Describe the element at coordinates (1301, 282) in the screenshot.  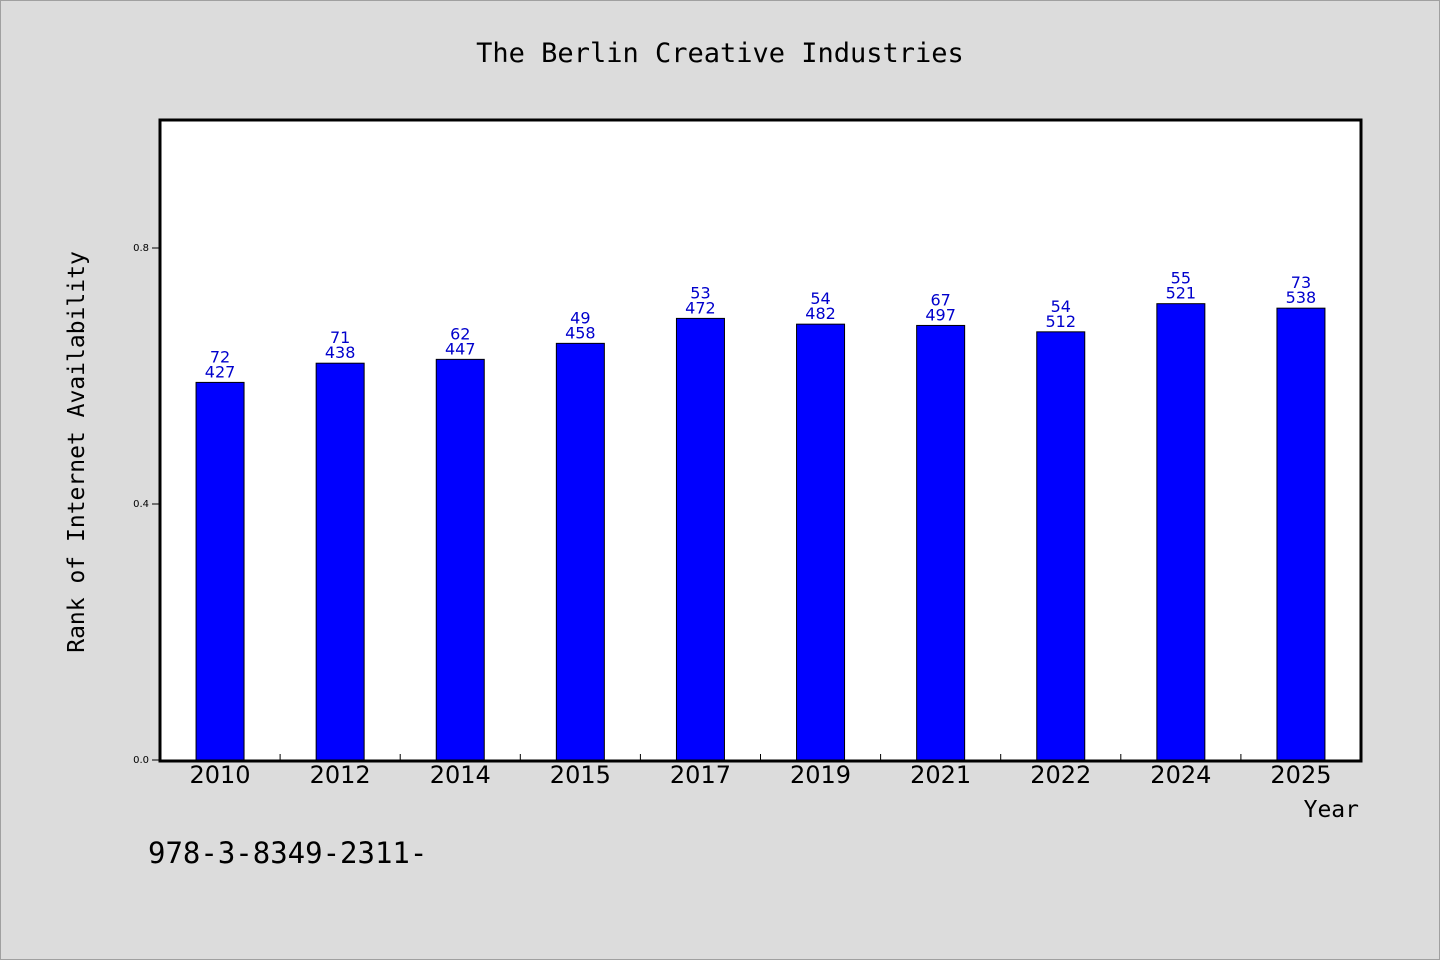
I see `data-label-top: 73` at that location.